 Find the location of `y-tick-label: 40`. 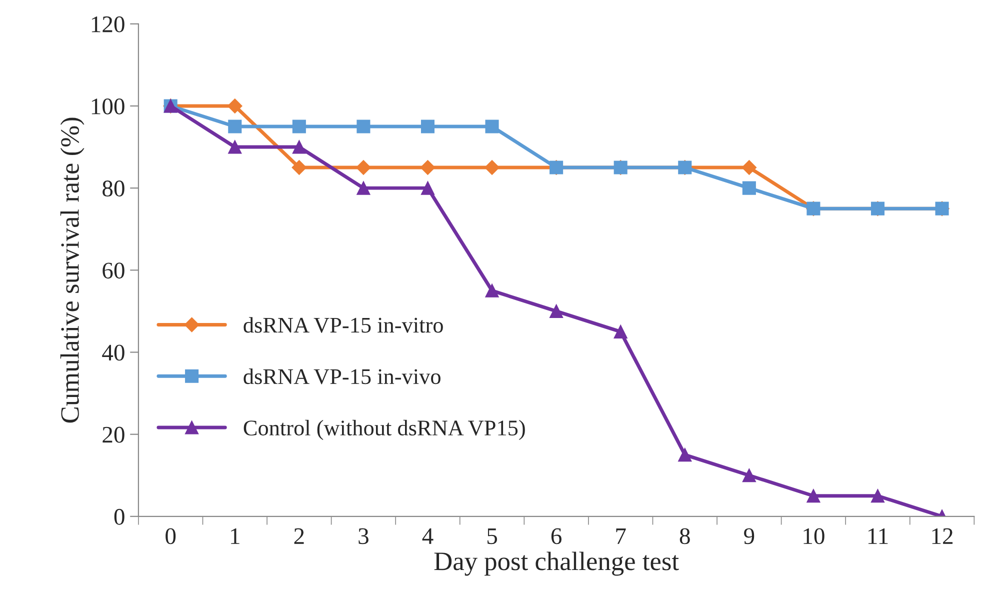

y-tick-label: 40 is located at coordinates (113, 352).